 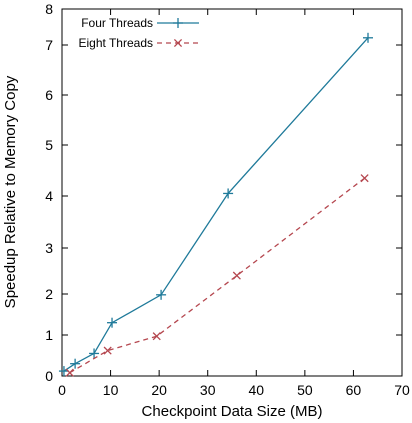 I want to click on y-tick-label: 4, so click(x=49, y=196).